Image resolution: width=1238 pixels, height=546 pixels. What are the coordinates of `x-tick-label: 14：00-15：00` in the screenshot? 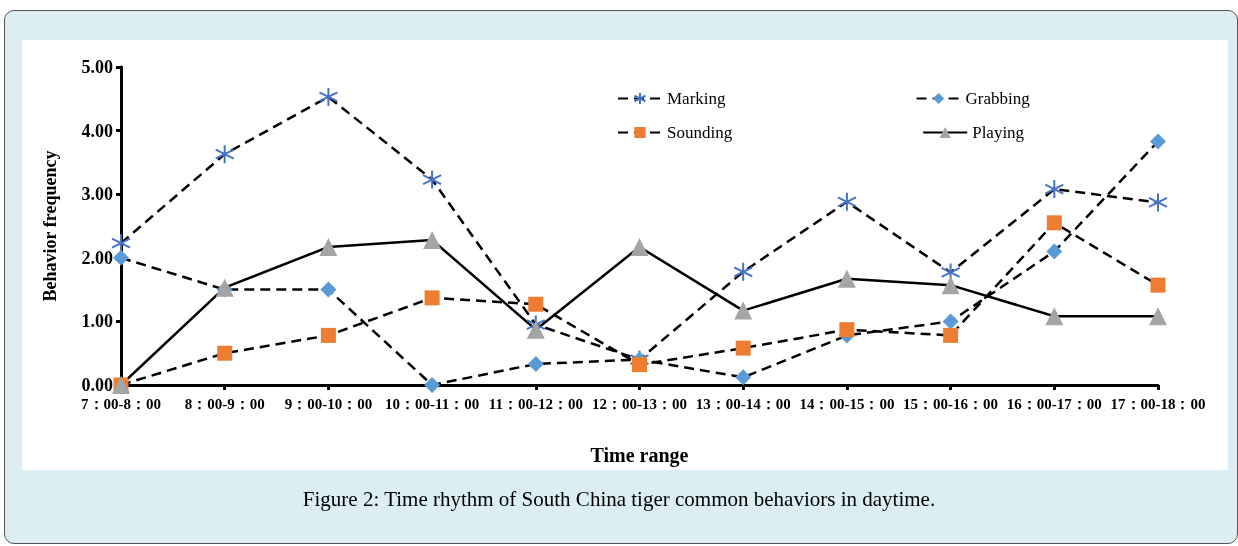 It's located at (847, 404).